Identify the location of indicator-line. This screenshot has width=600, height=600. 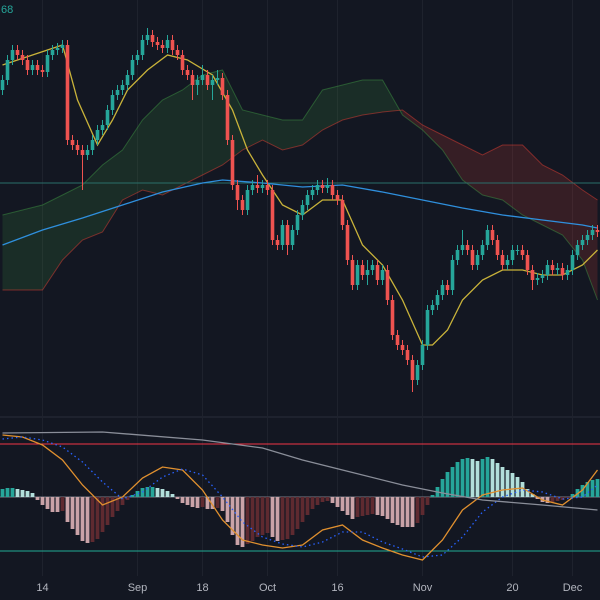
(300, 212).